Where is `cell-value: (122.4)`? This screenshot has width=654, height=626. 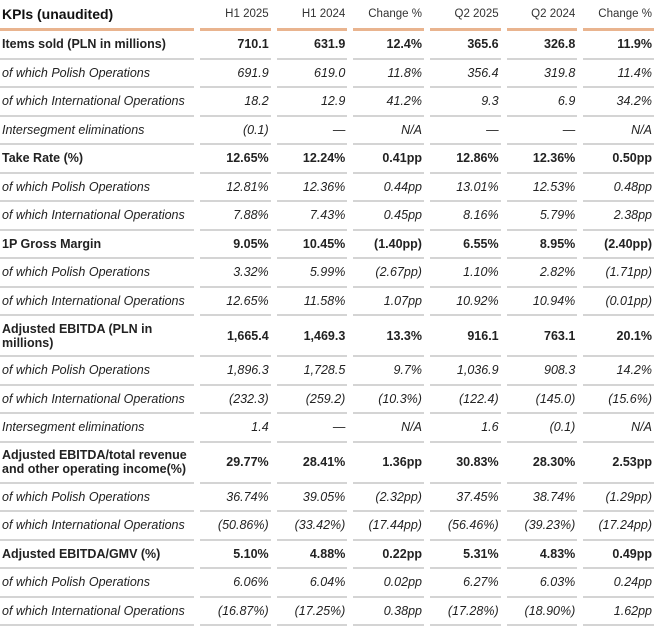 cell-value: (122.4) is located at coordinates (465, 400).